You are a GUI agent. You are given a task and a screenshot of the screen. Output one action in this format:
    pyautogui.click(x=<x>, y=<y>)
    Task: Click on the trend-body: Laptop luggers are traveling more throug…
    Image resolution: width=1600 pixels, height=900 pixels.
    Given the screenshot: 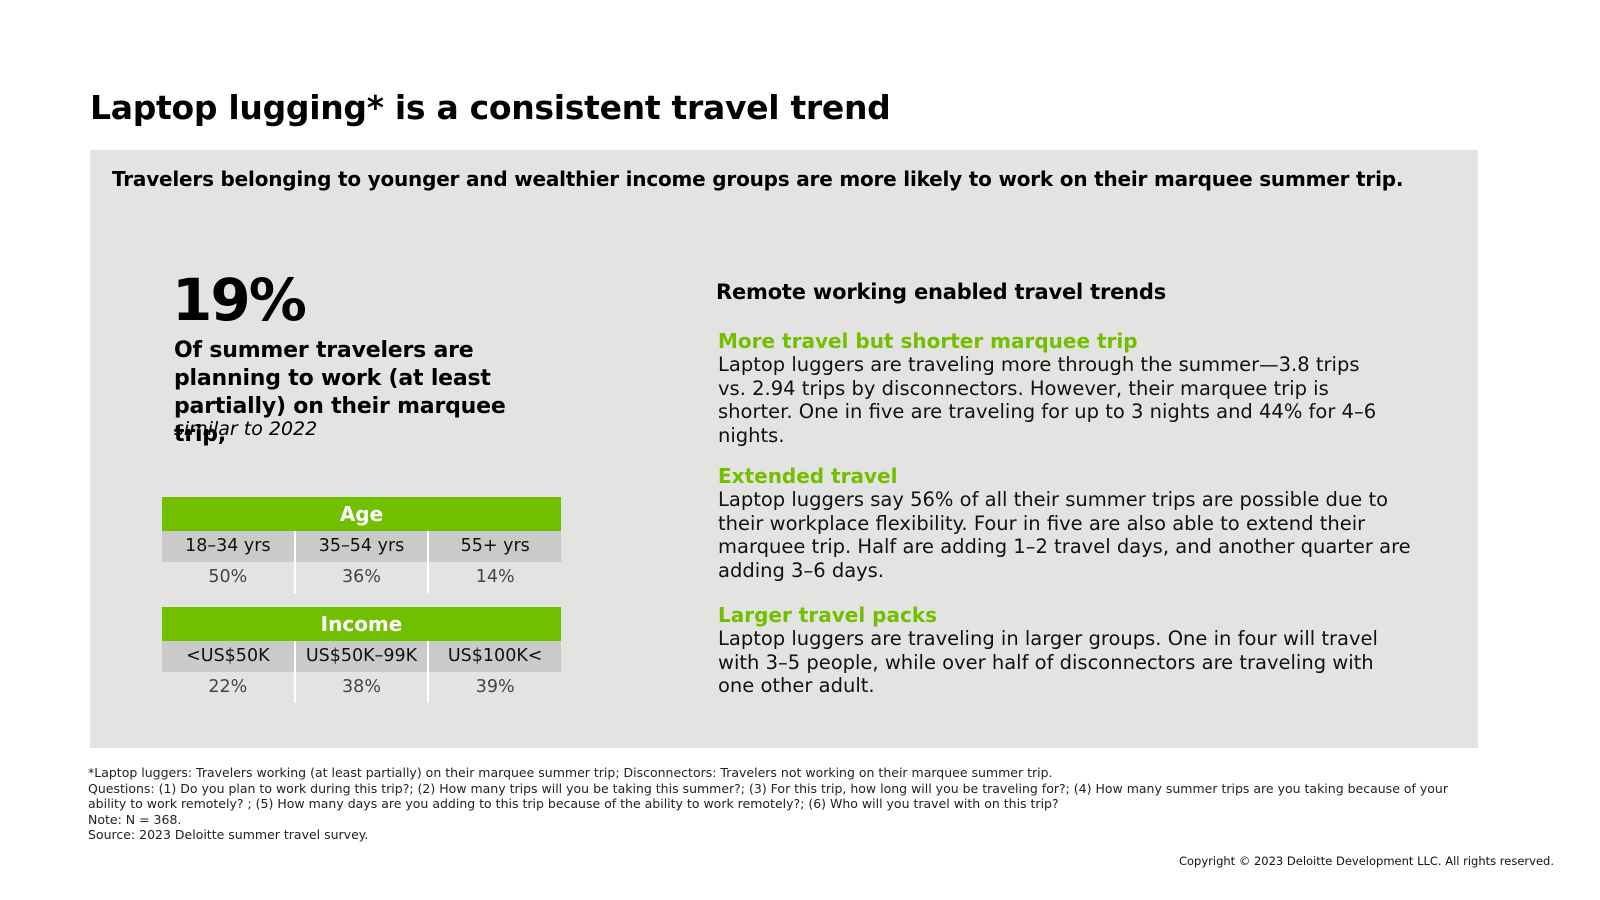 What is the action you would take?
    pyautogui.click(x=1047, y=400)
    